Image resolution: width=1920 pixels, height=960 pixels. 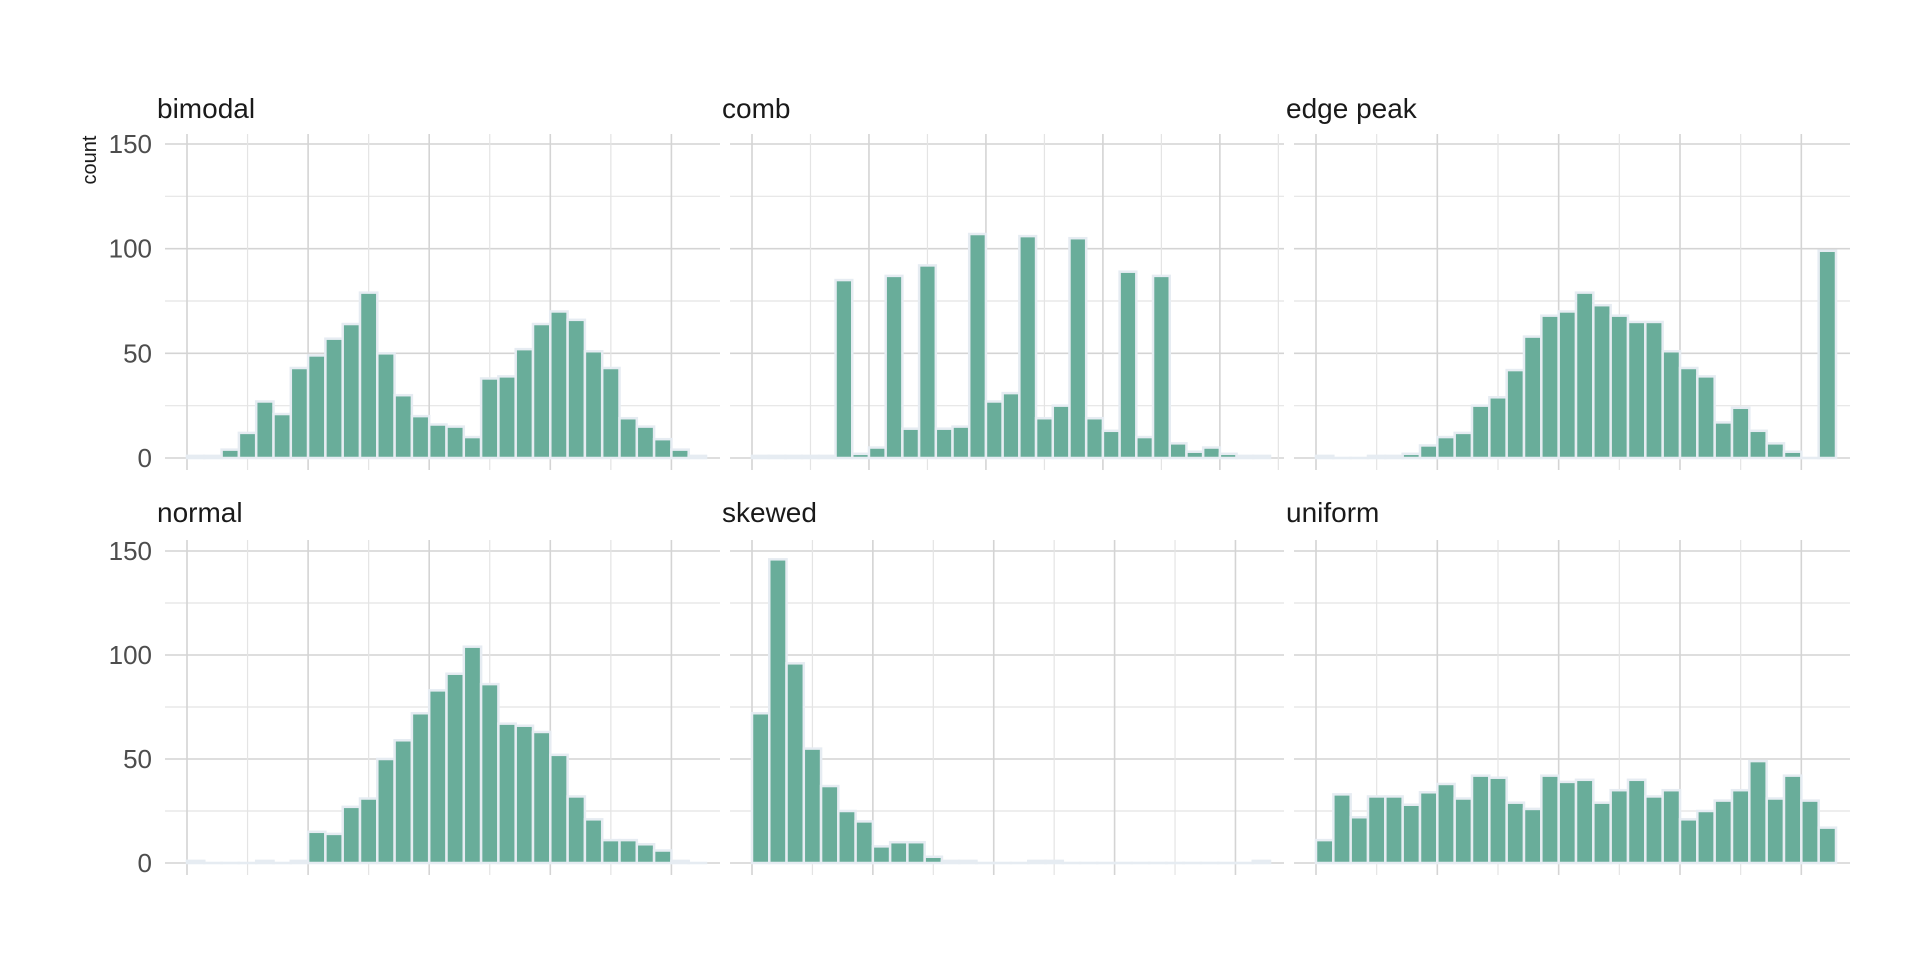 I want to click on panel-bimodal: bimodal 0 50 100 150, so click(x=414, y=283).